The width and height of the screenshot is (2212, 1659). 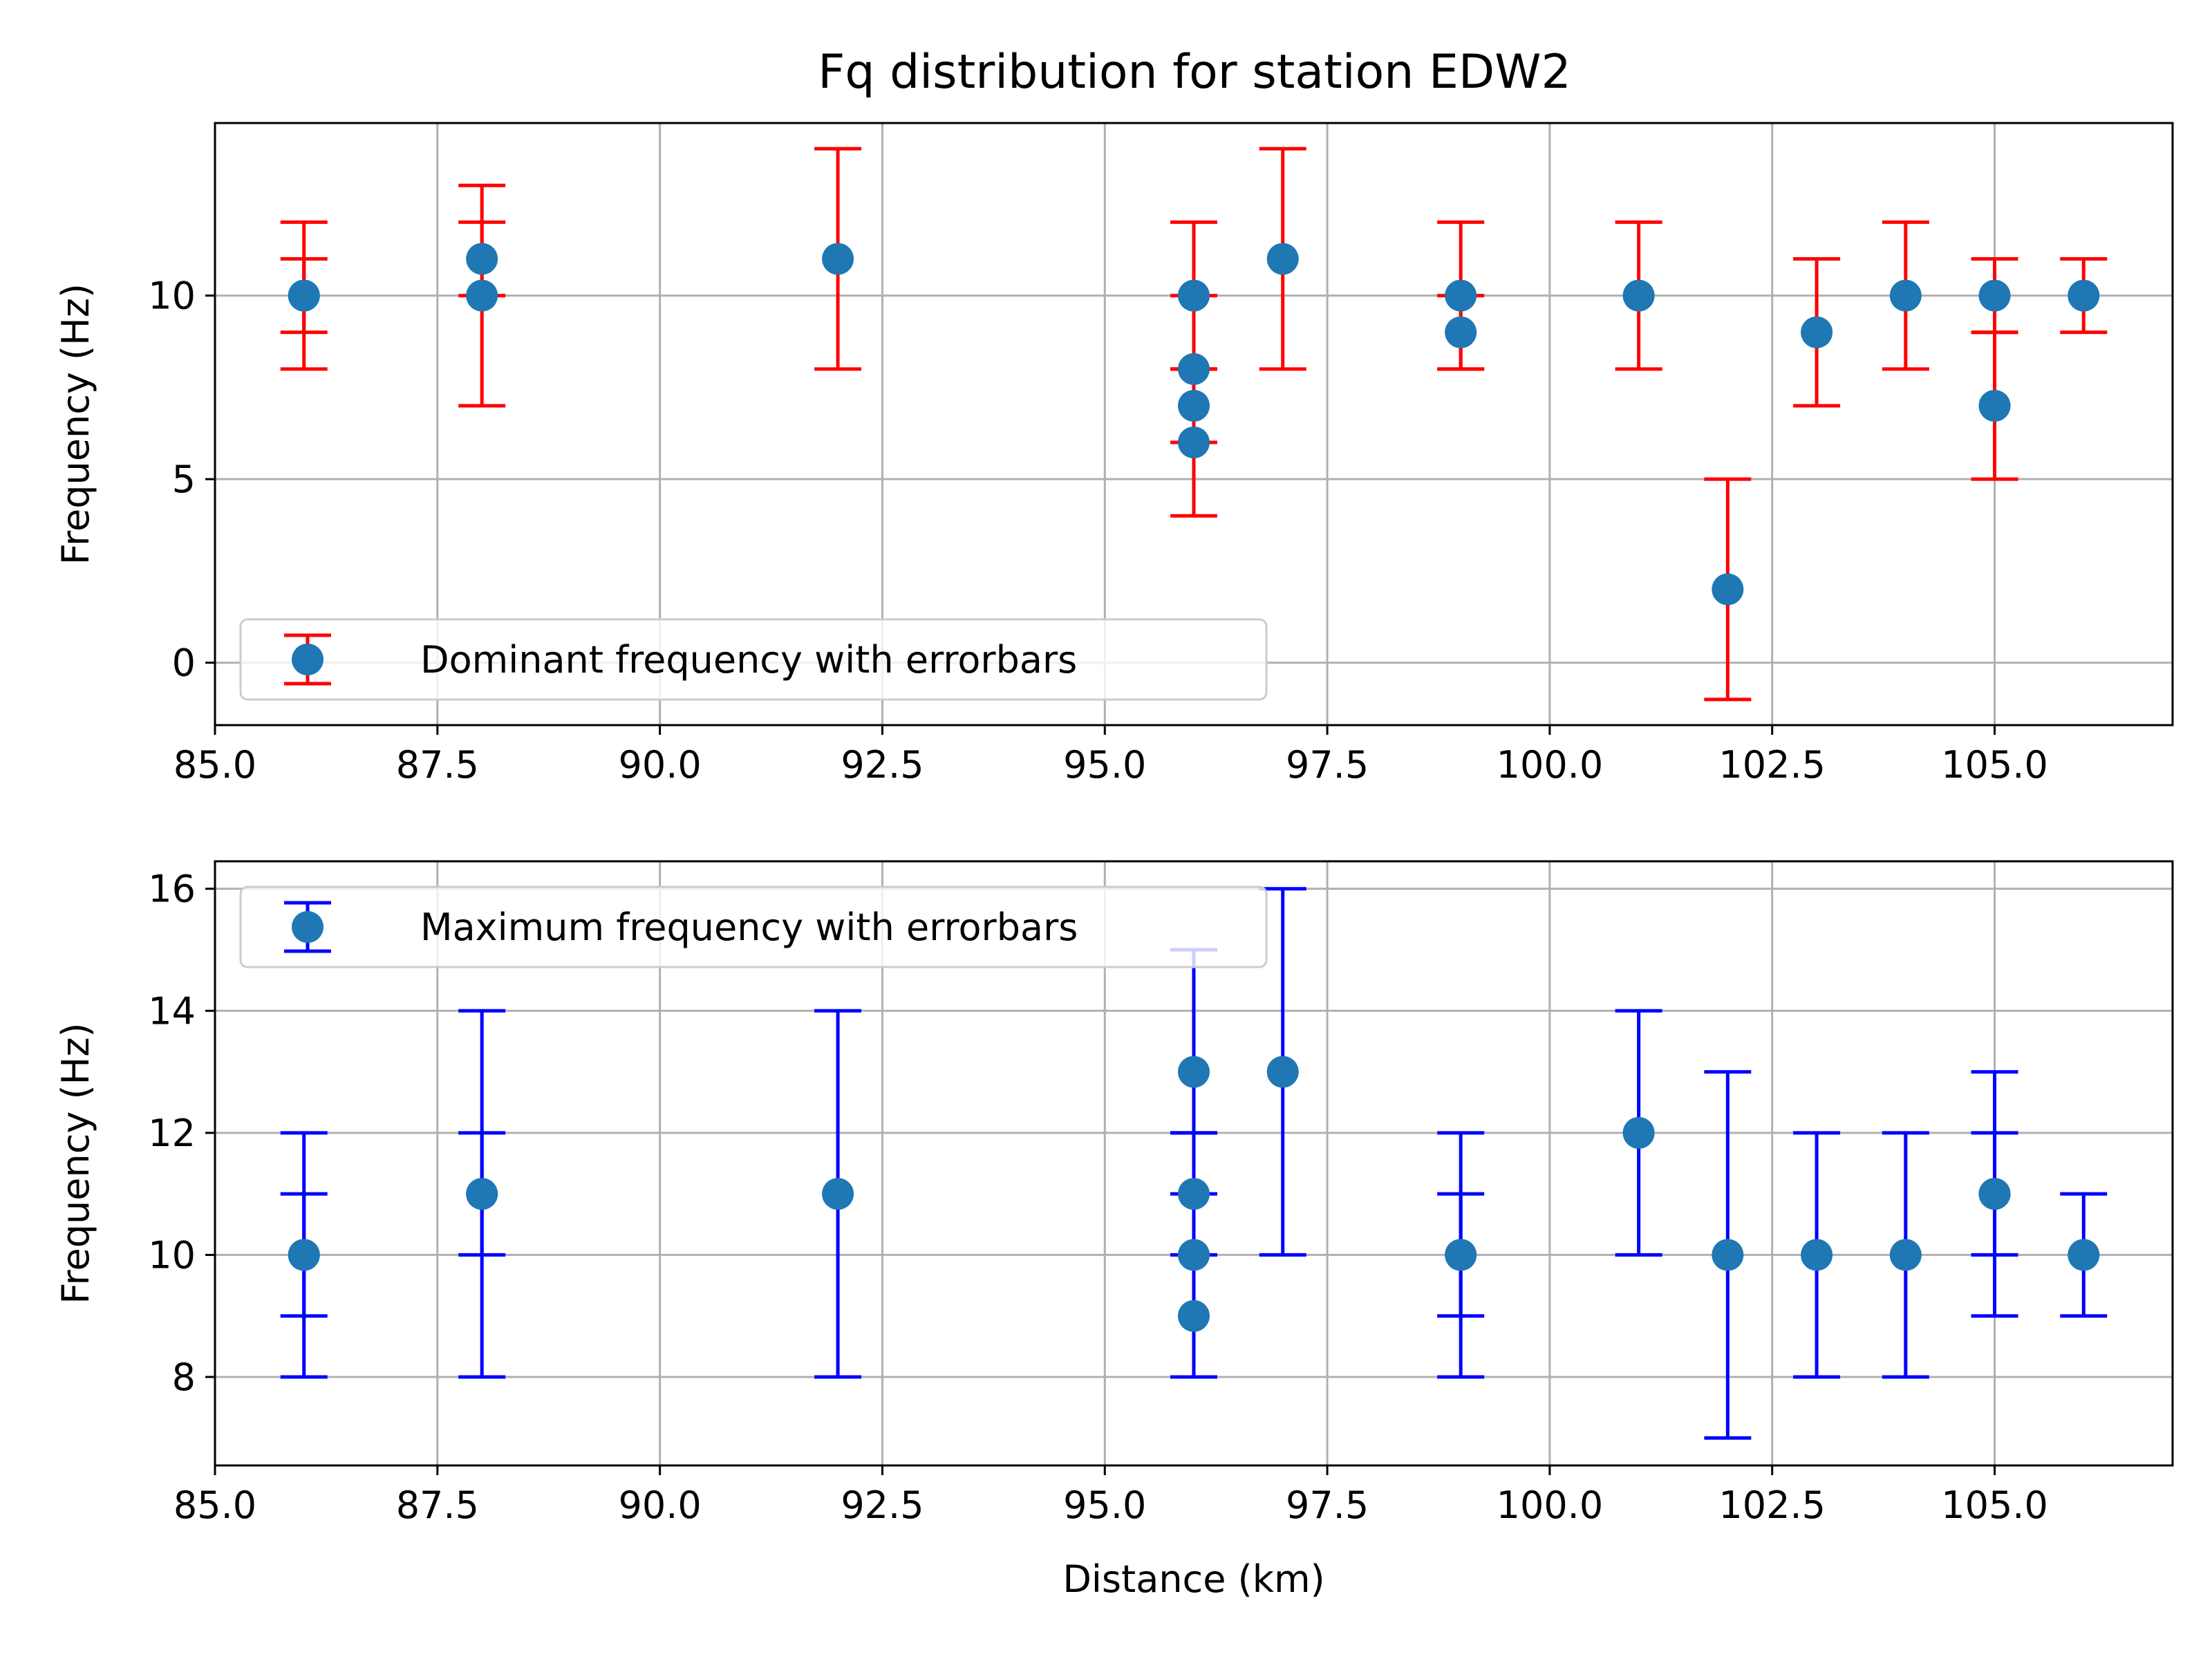 I want to click on legend: Dominant frequency with errorbars, so click(x=753, y=659).